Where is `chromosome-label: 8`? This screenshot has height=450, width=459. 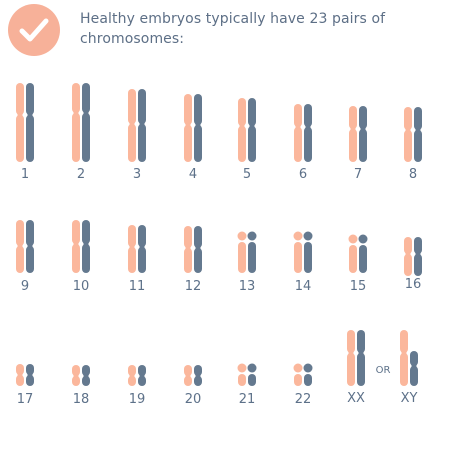 chromosome-label: 8 is located at coordinates (413, 174).